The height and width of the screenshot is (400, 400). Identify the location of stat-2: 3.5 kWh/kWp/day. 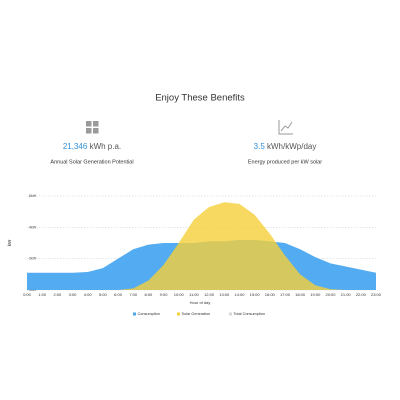
(285, 146).